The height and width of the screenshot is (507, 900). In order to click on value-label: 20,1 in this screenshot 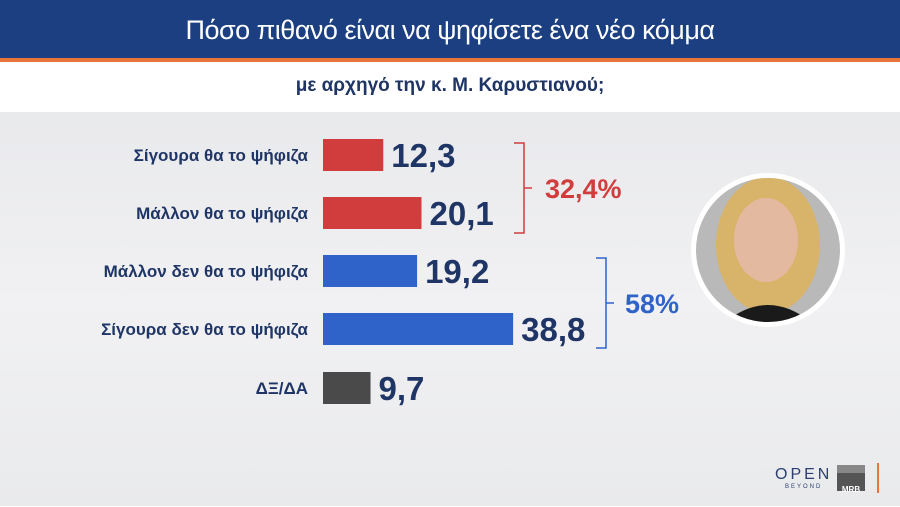, I will do `click(461, 213)`.